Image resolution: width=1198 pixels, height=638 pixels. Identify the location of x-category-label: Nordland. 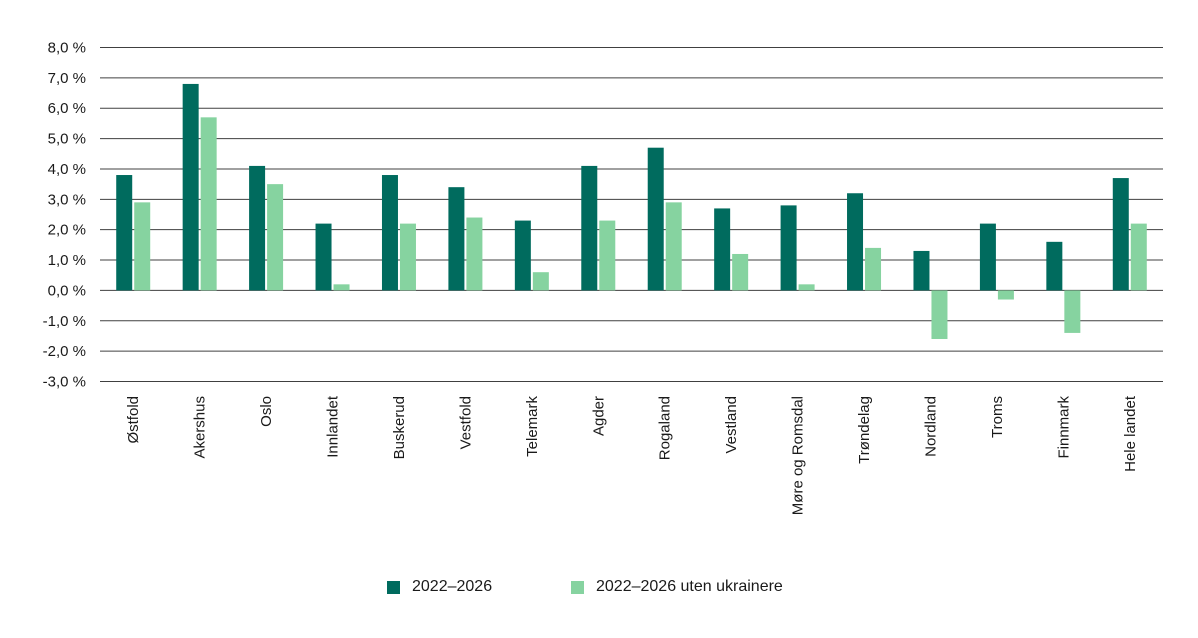
(930, 426).